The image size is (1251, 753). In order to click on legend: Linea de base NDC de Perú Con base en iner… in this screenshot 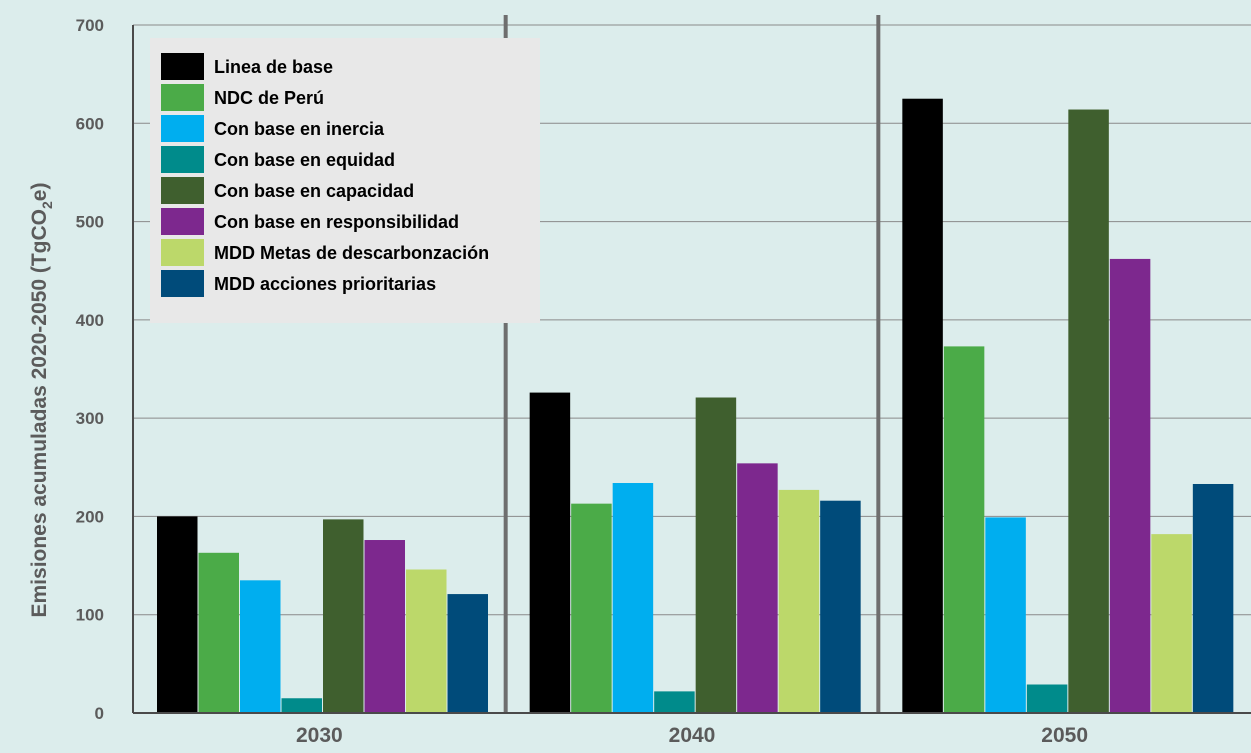, I will do `click(345, 180)`.